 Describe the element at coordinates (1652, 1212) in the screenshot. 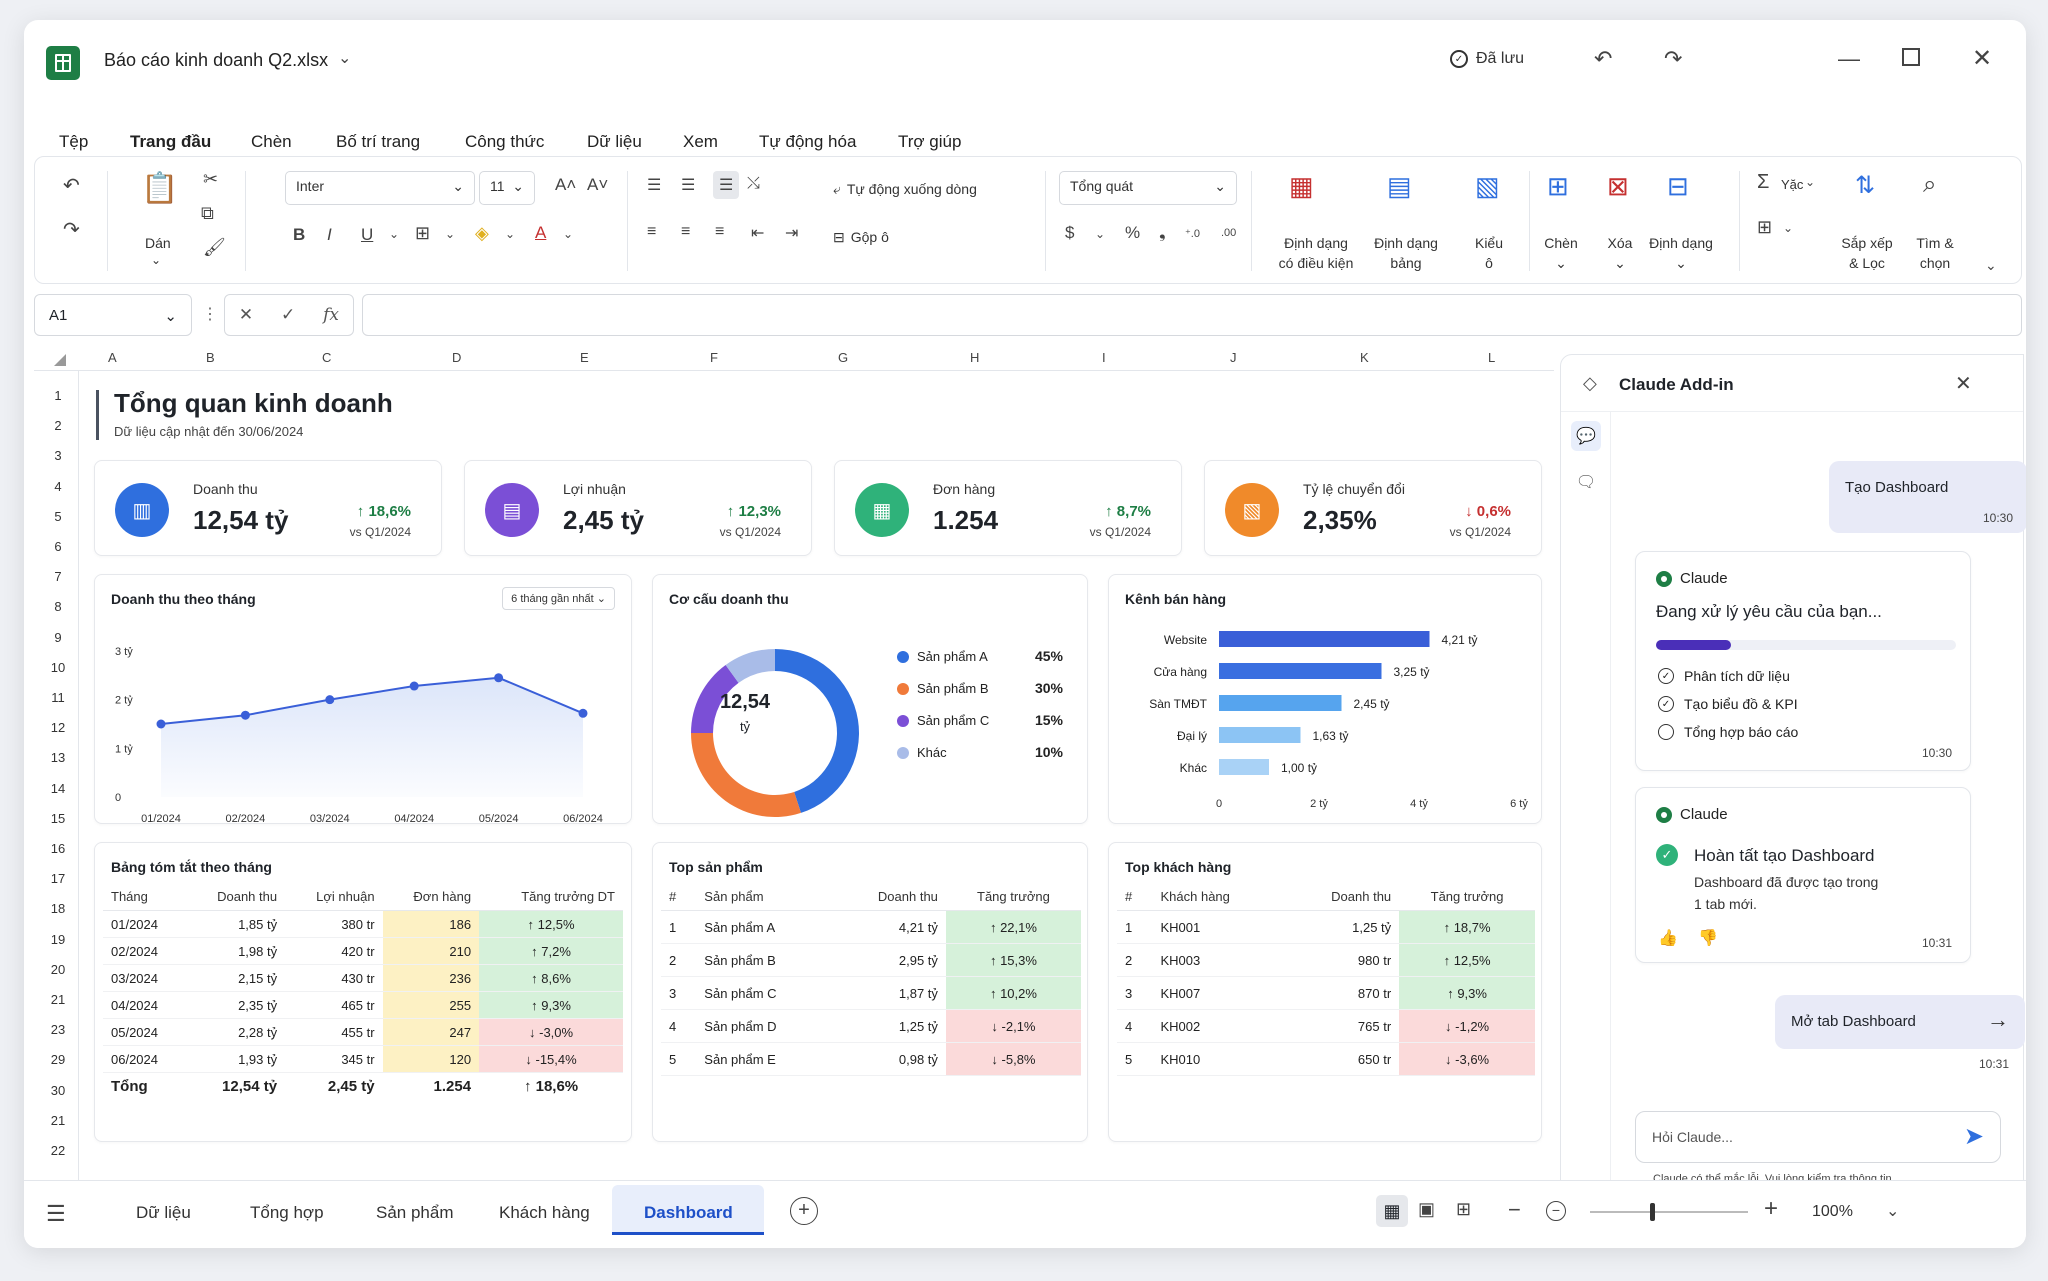

I see `zoom-slider-handle` at that location.